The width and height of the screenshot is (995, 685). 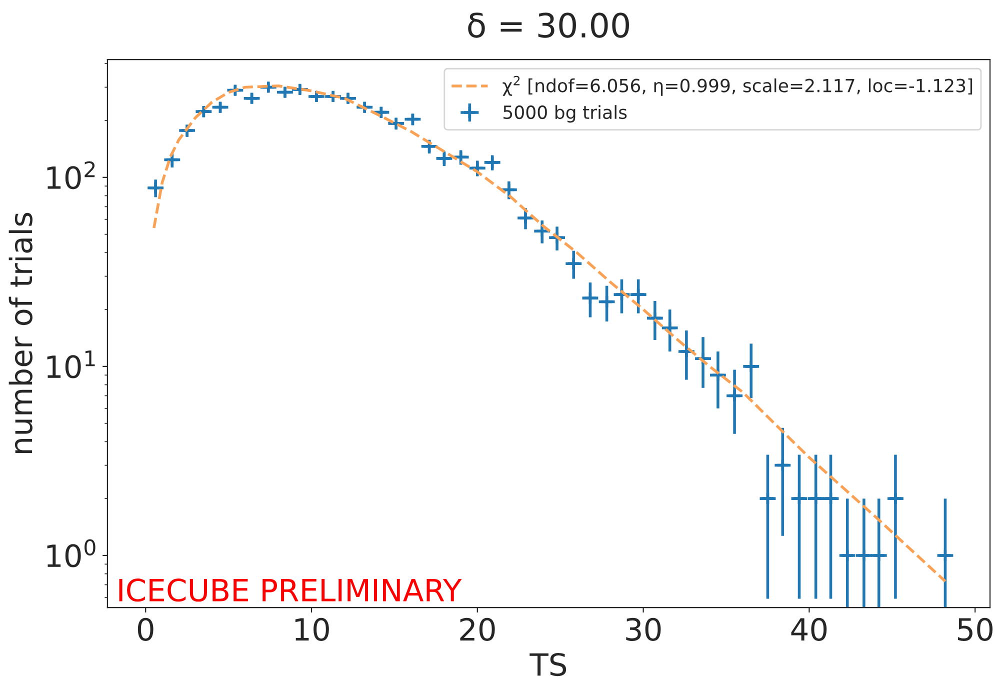 What do you see at coordinates (975, 629) in the screenshot?
I see `x-tick-label: 50` at bounding box center [975, 629].